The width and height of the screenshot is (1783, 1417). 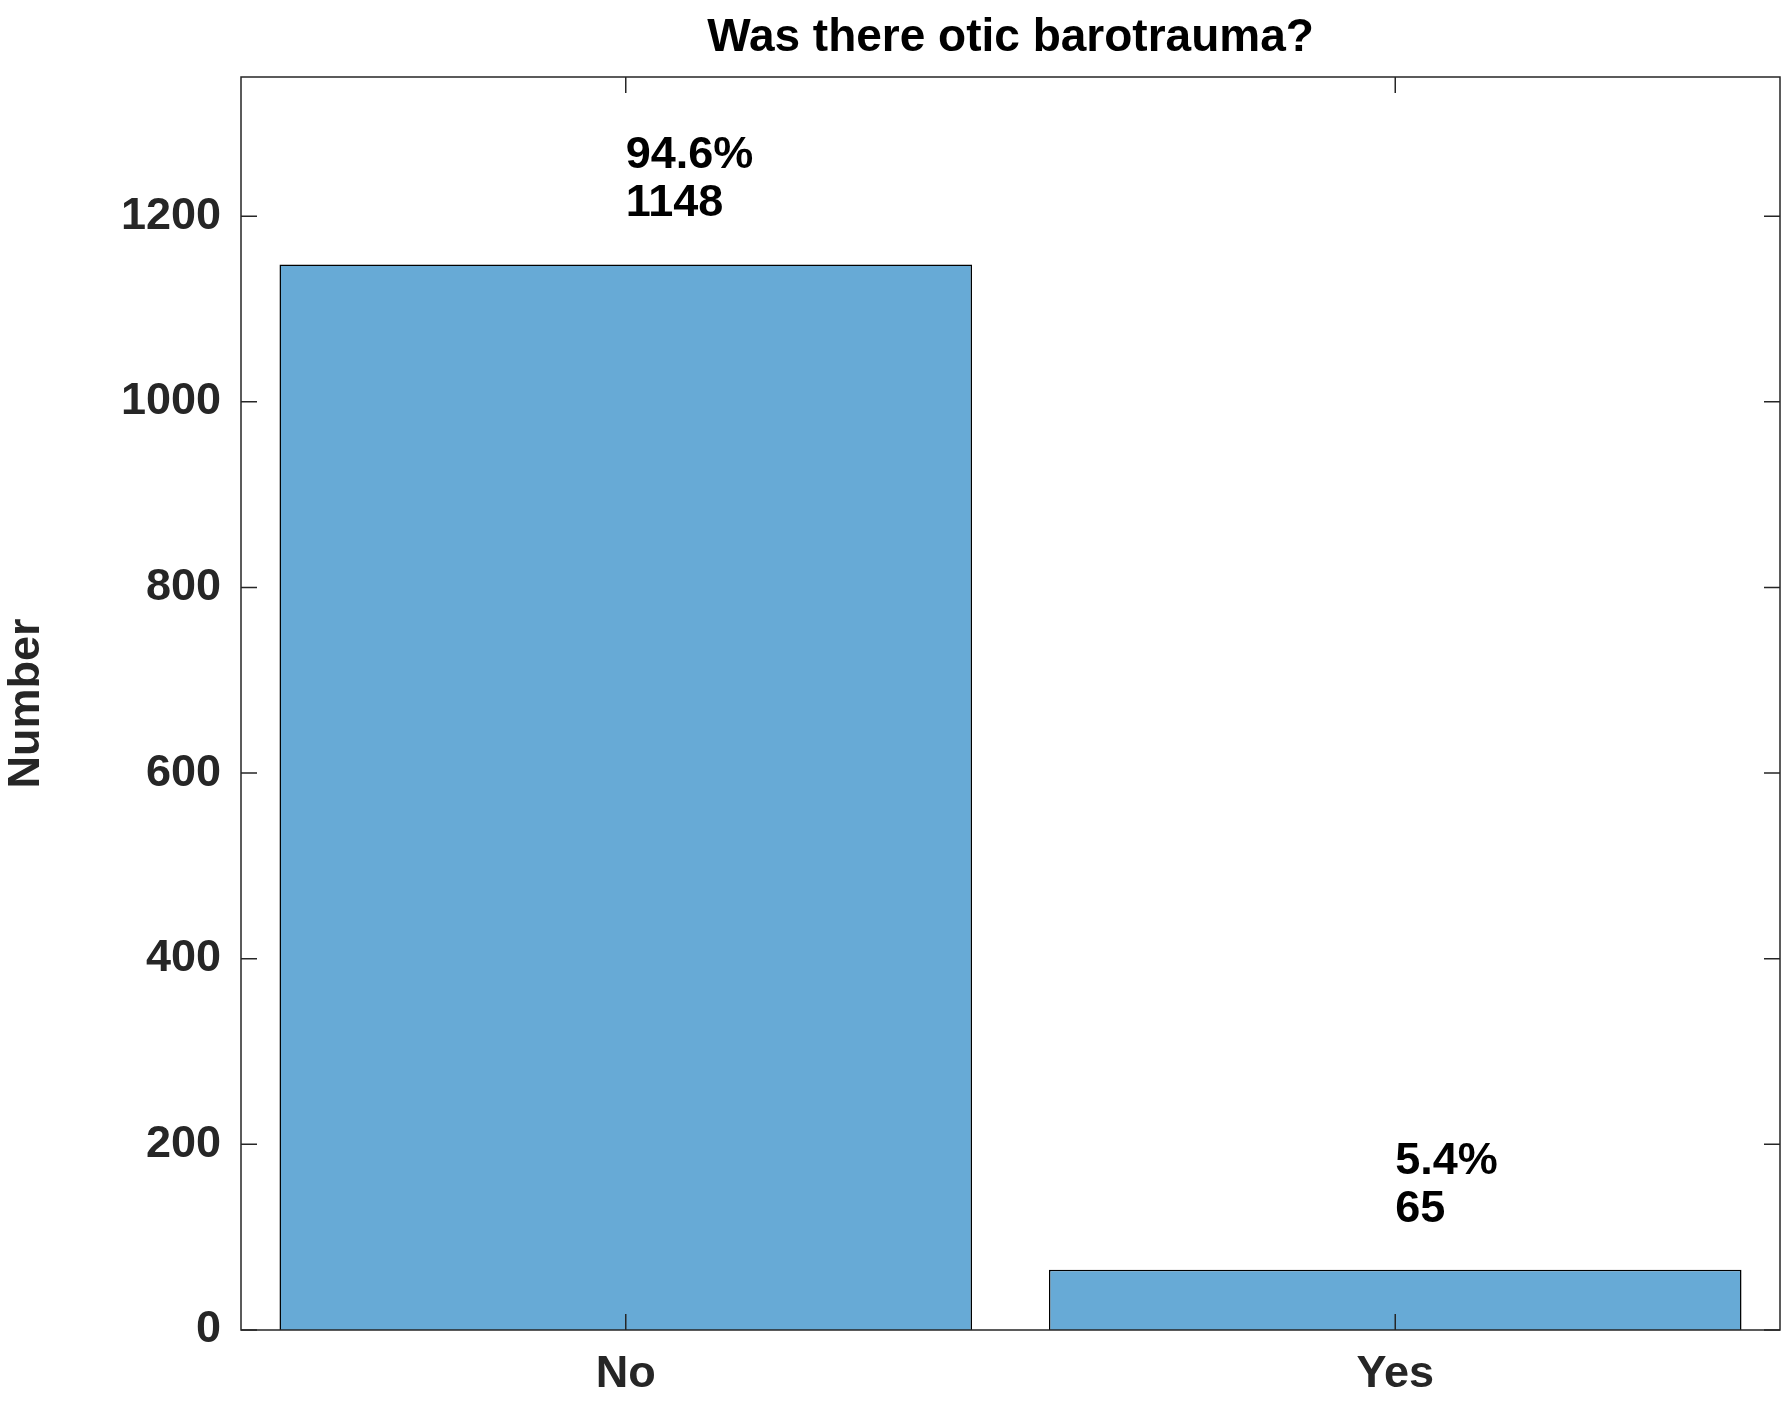 What do you see at coordinates (183, 770) in the screenshot?
I see `y-tick-label: 600` at bounding box center [183, 770].